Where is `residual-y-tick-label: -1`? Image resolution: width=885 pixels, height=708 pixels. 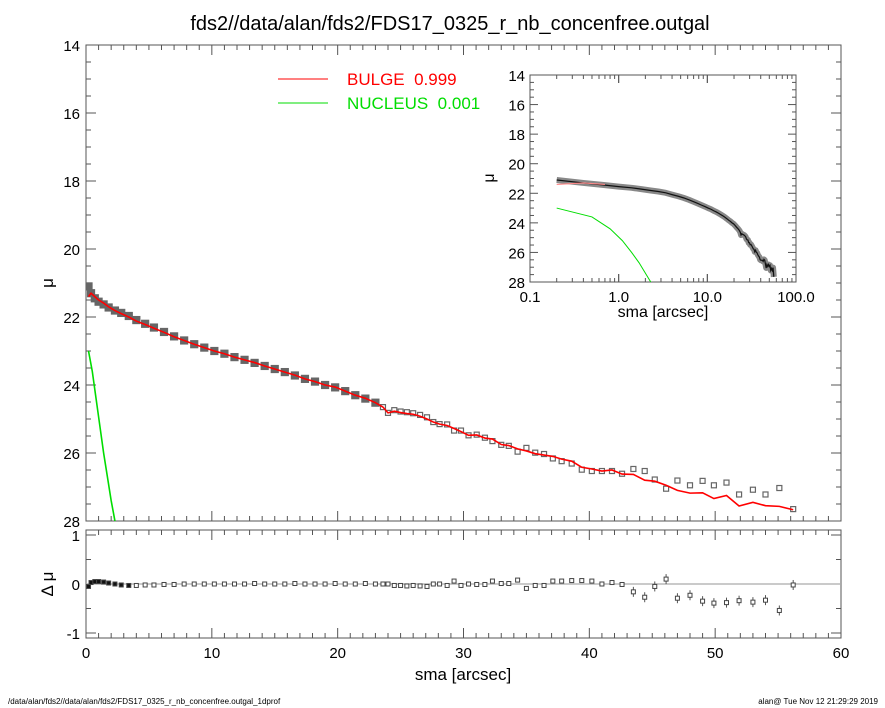 residual-y-tick-label: -1 is located at coordinates (73, 634).